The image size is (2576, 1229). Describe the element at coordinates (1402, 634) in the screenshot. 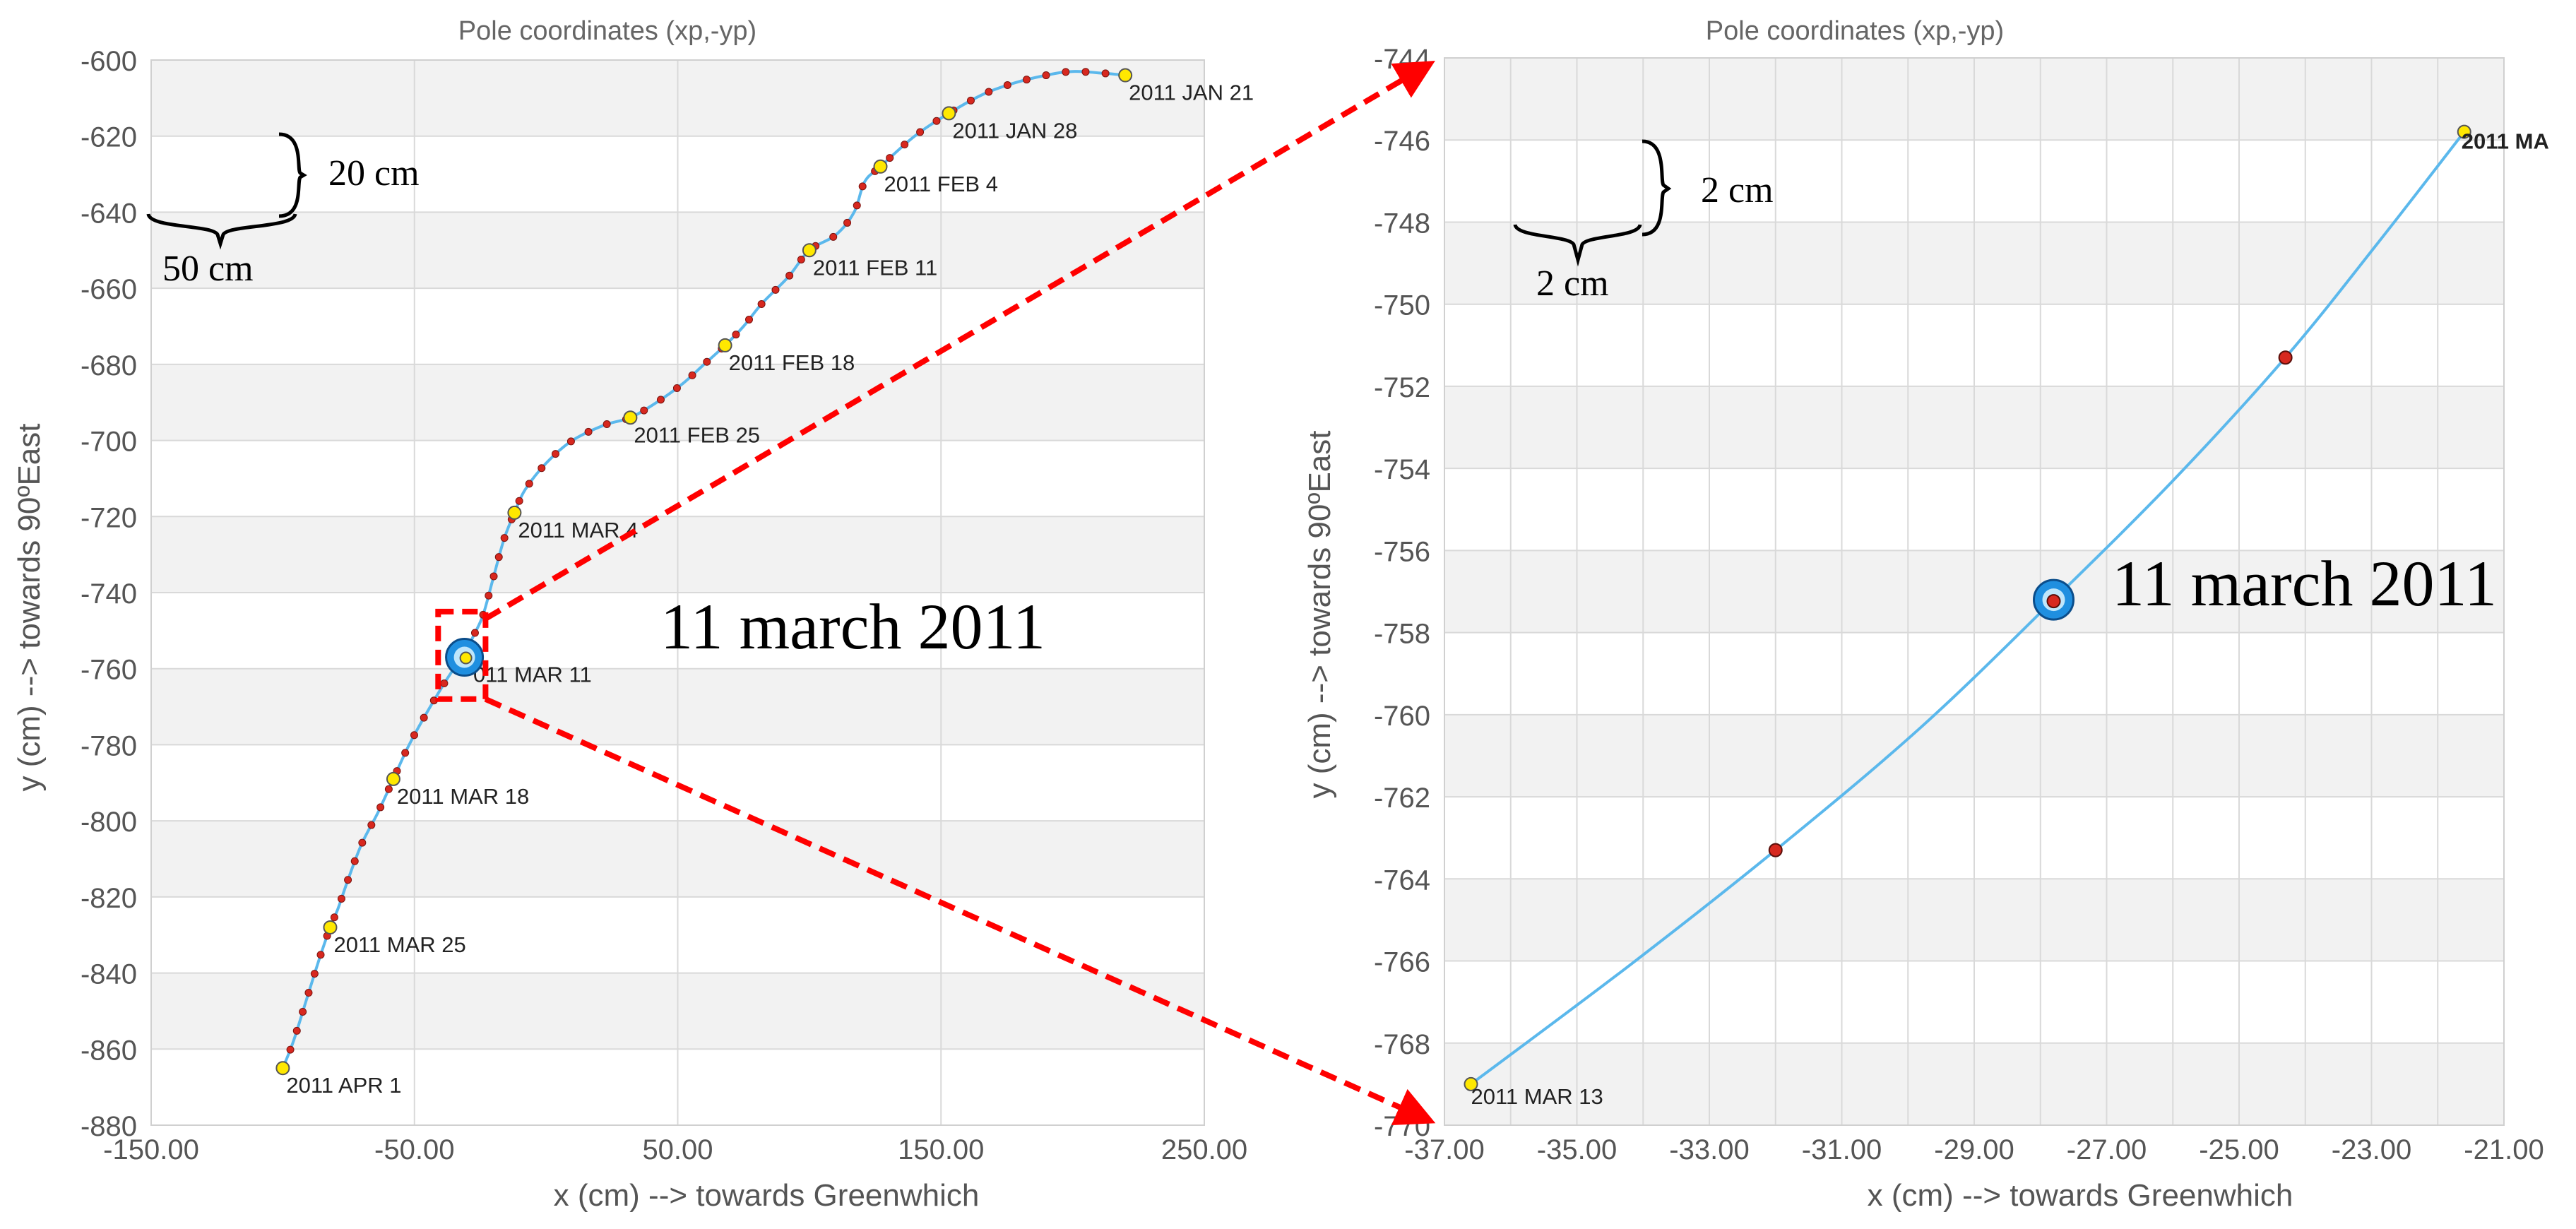

I see `r-y-tick-label: -758` at that location.